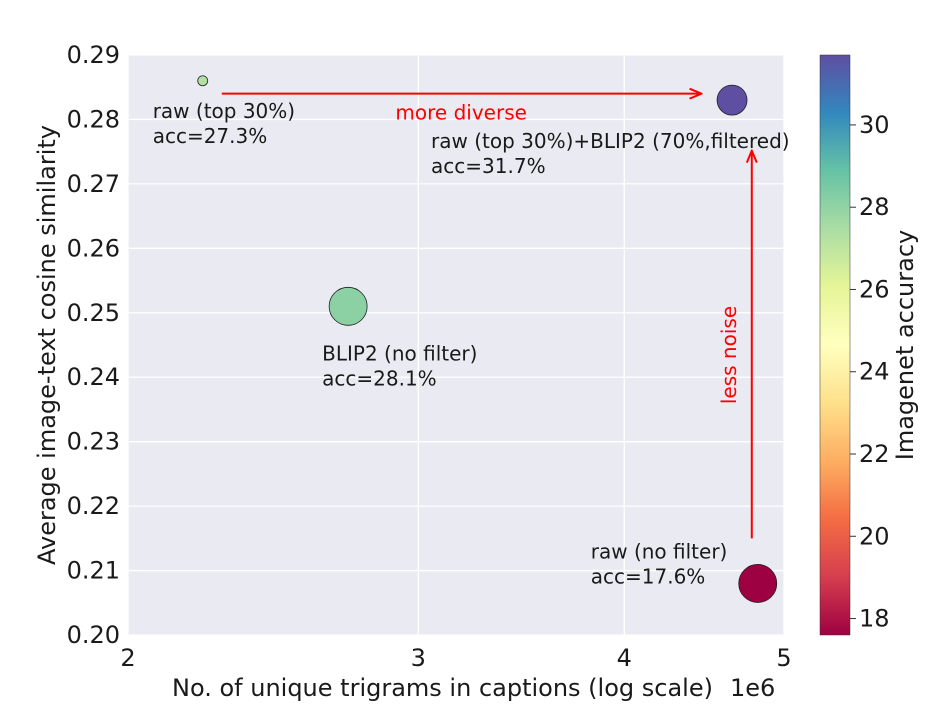  I want to click on y-tick-label: 0.27, so click(93, 184).